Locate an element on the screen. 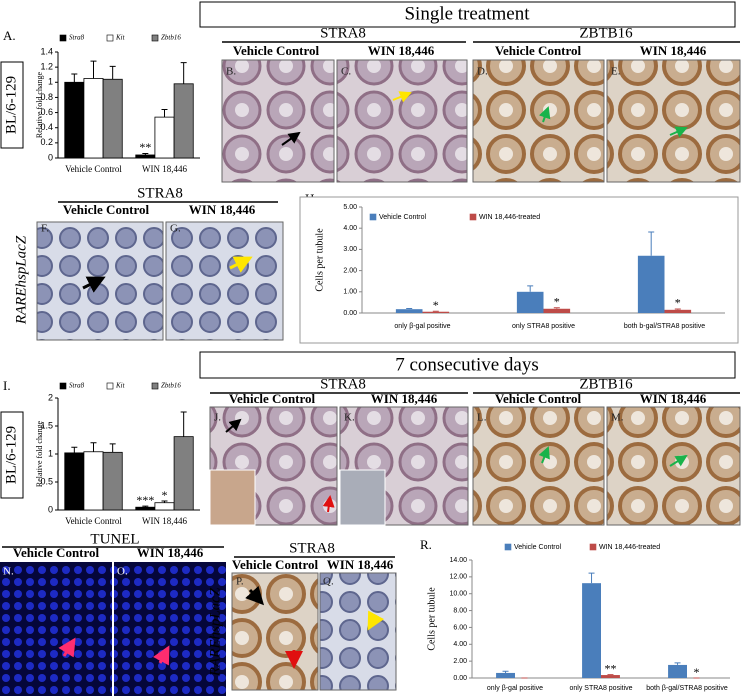 The width and height of the screenshot is (742, 696). panel-letter: C. is located at coordinates (346, 72).